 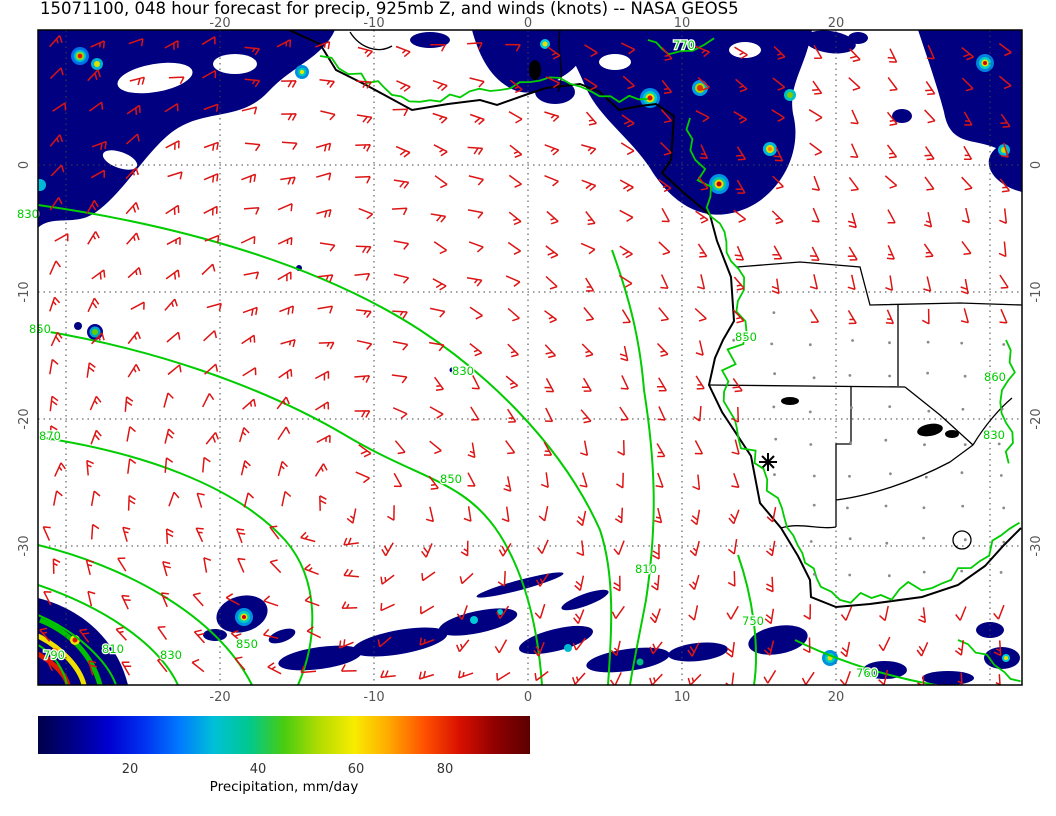 I want to click on lat-tick-label: -30, so click(x=1036, y=545).